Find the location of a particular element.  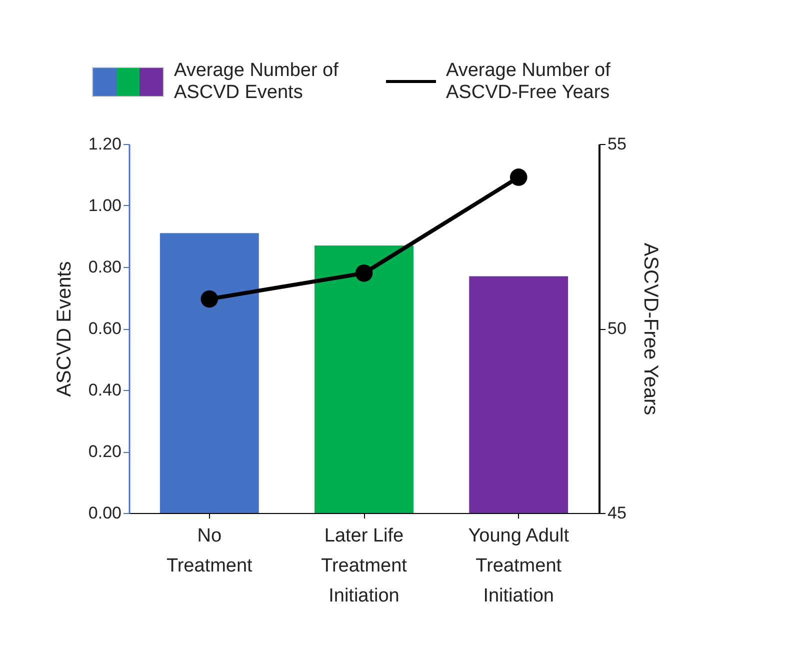

y-axis-title: ASCVD Events is located at coordinates (64, 329).